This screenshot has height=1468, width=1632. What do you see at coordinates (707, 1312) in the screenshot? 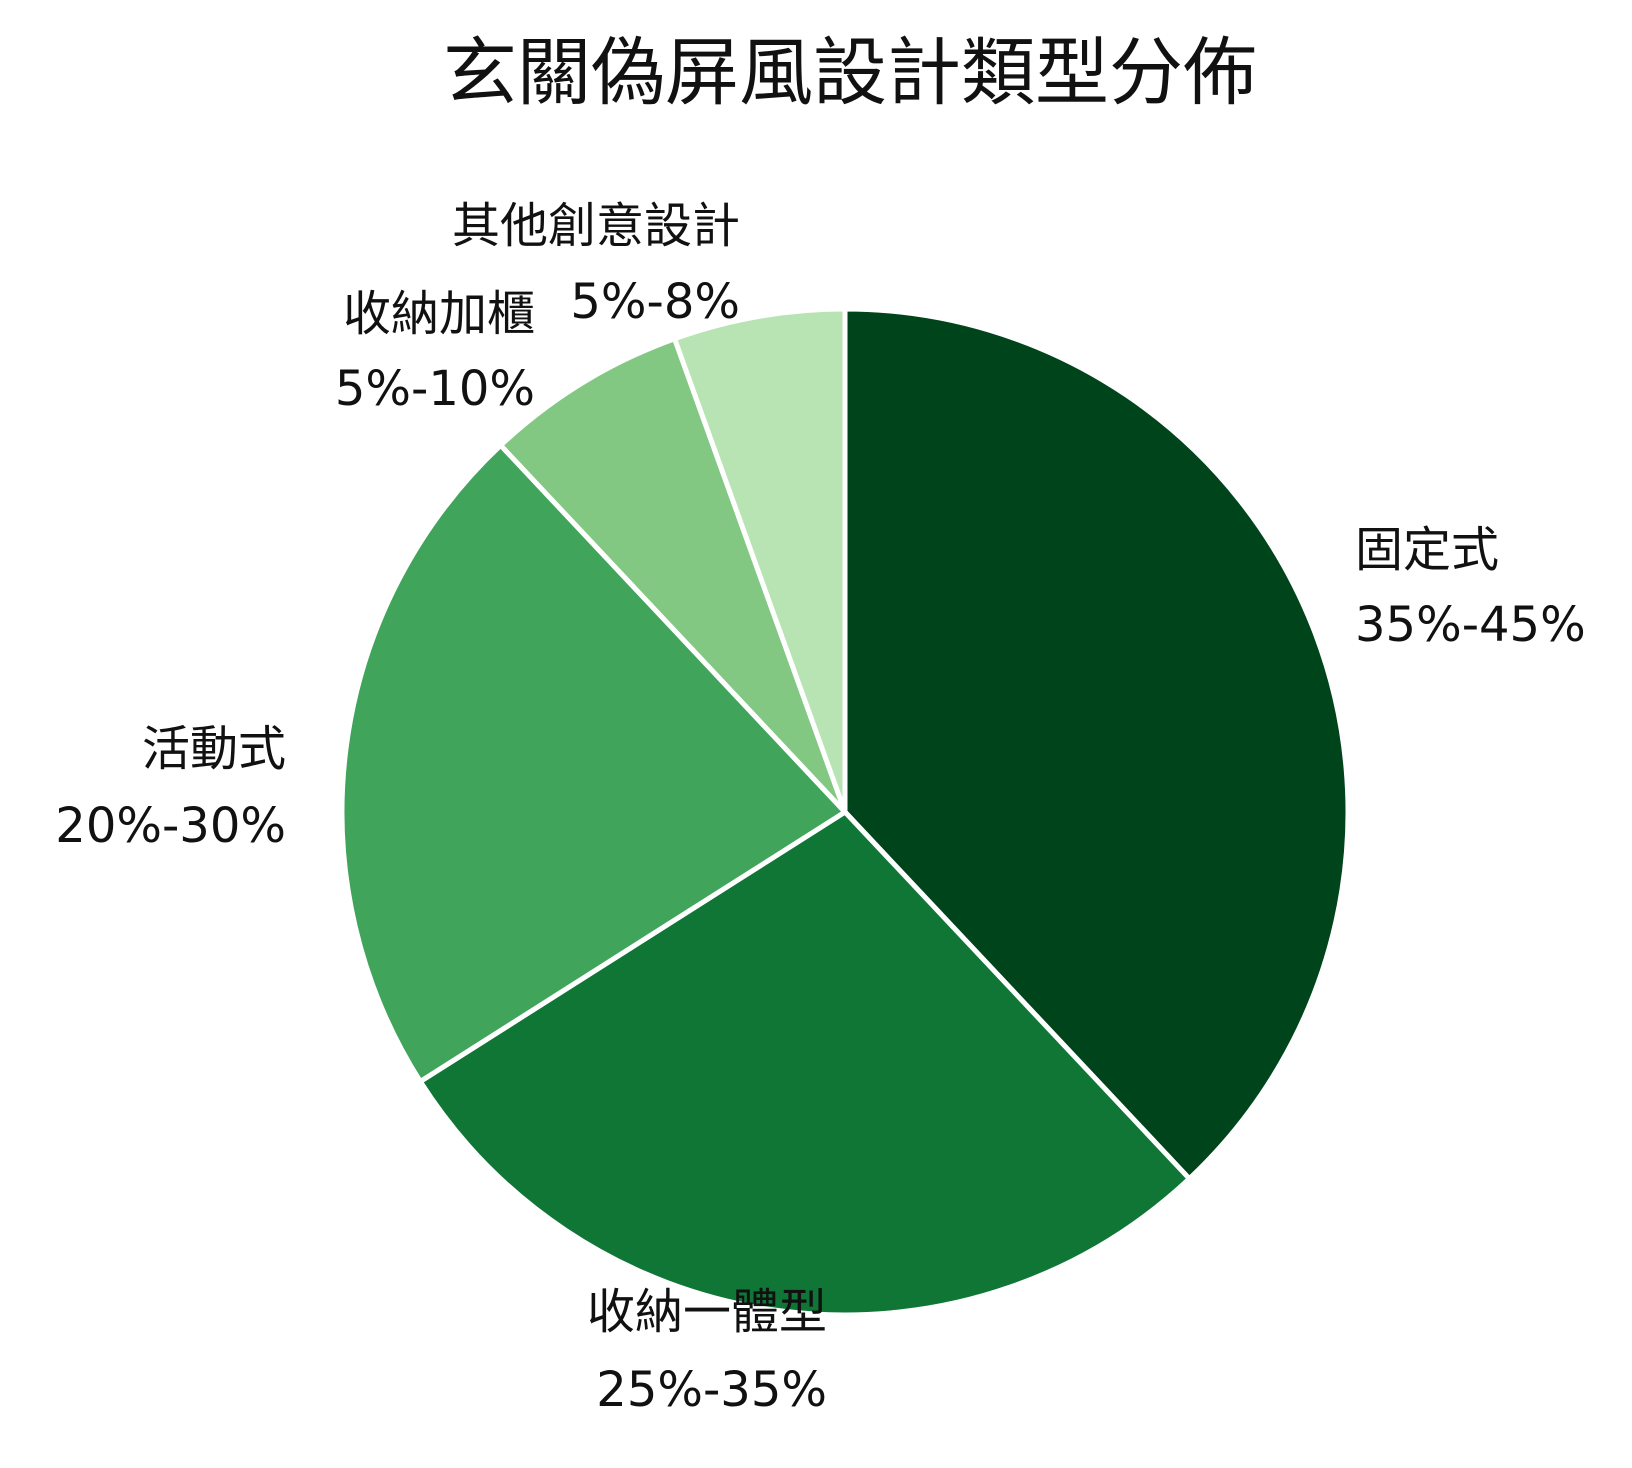
I see `slice-label-2: 收納一體型` at bounding box center [707, 1312].